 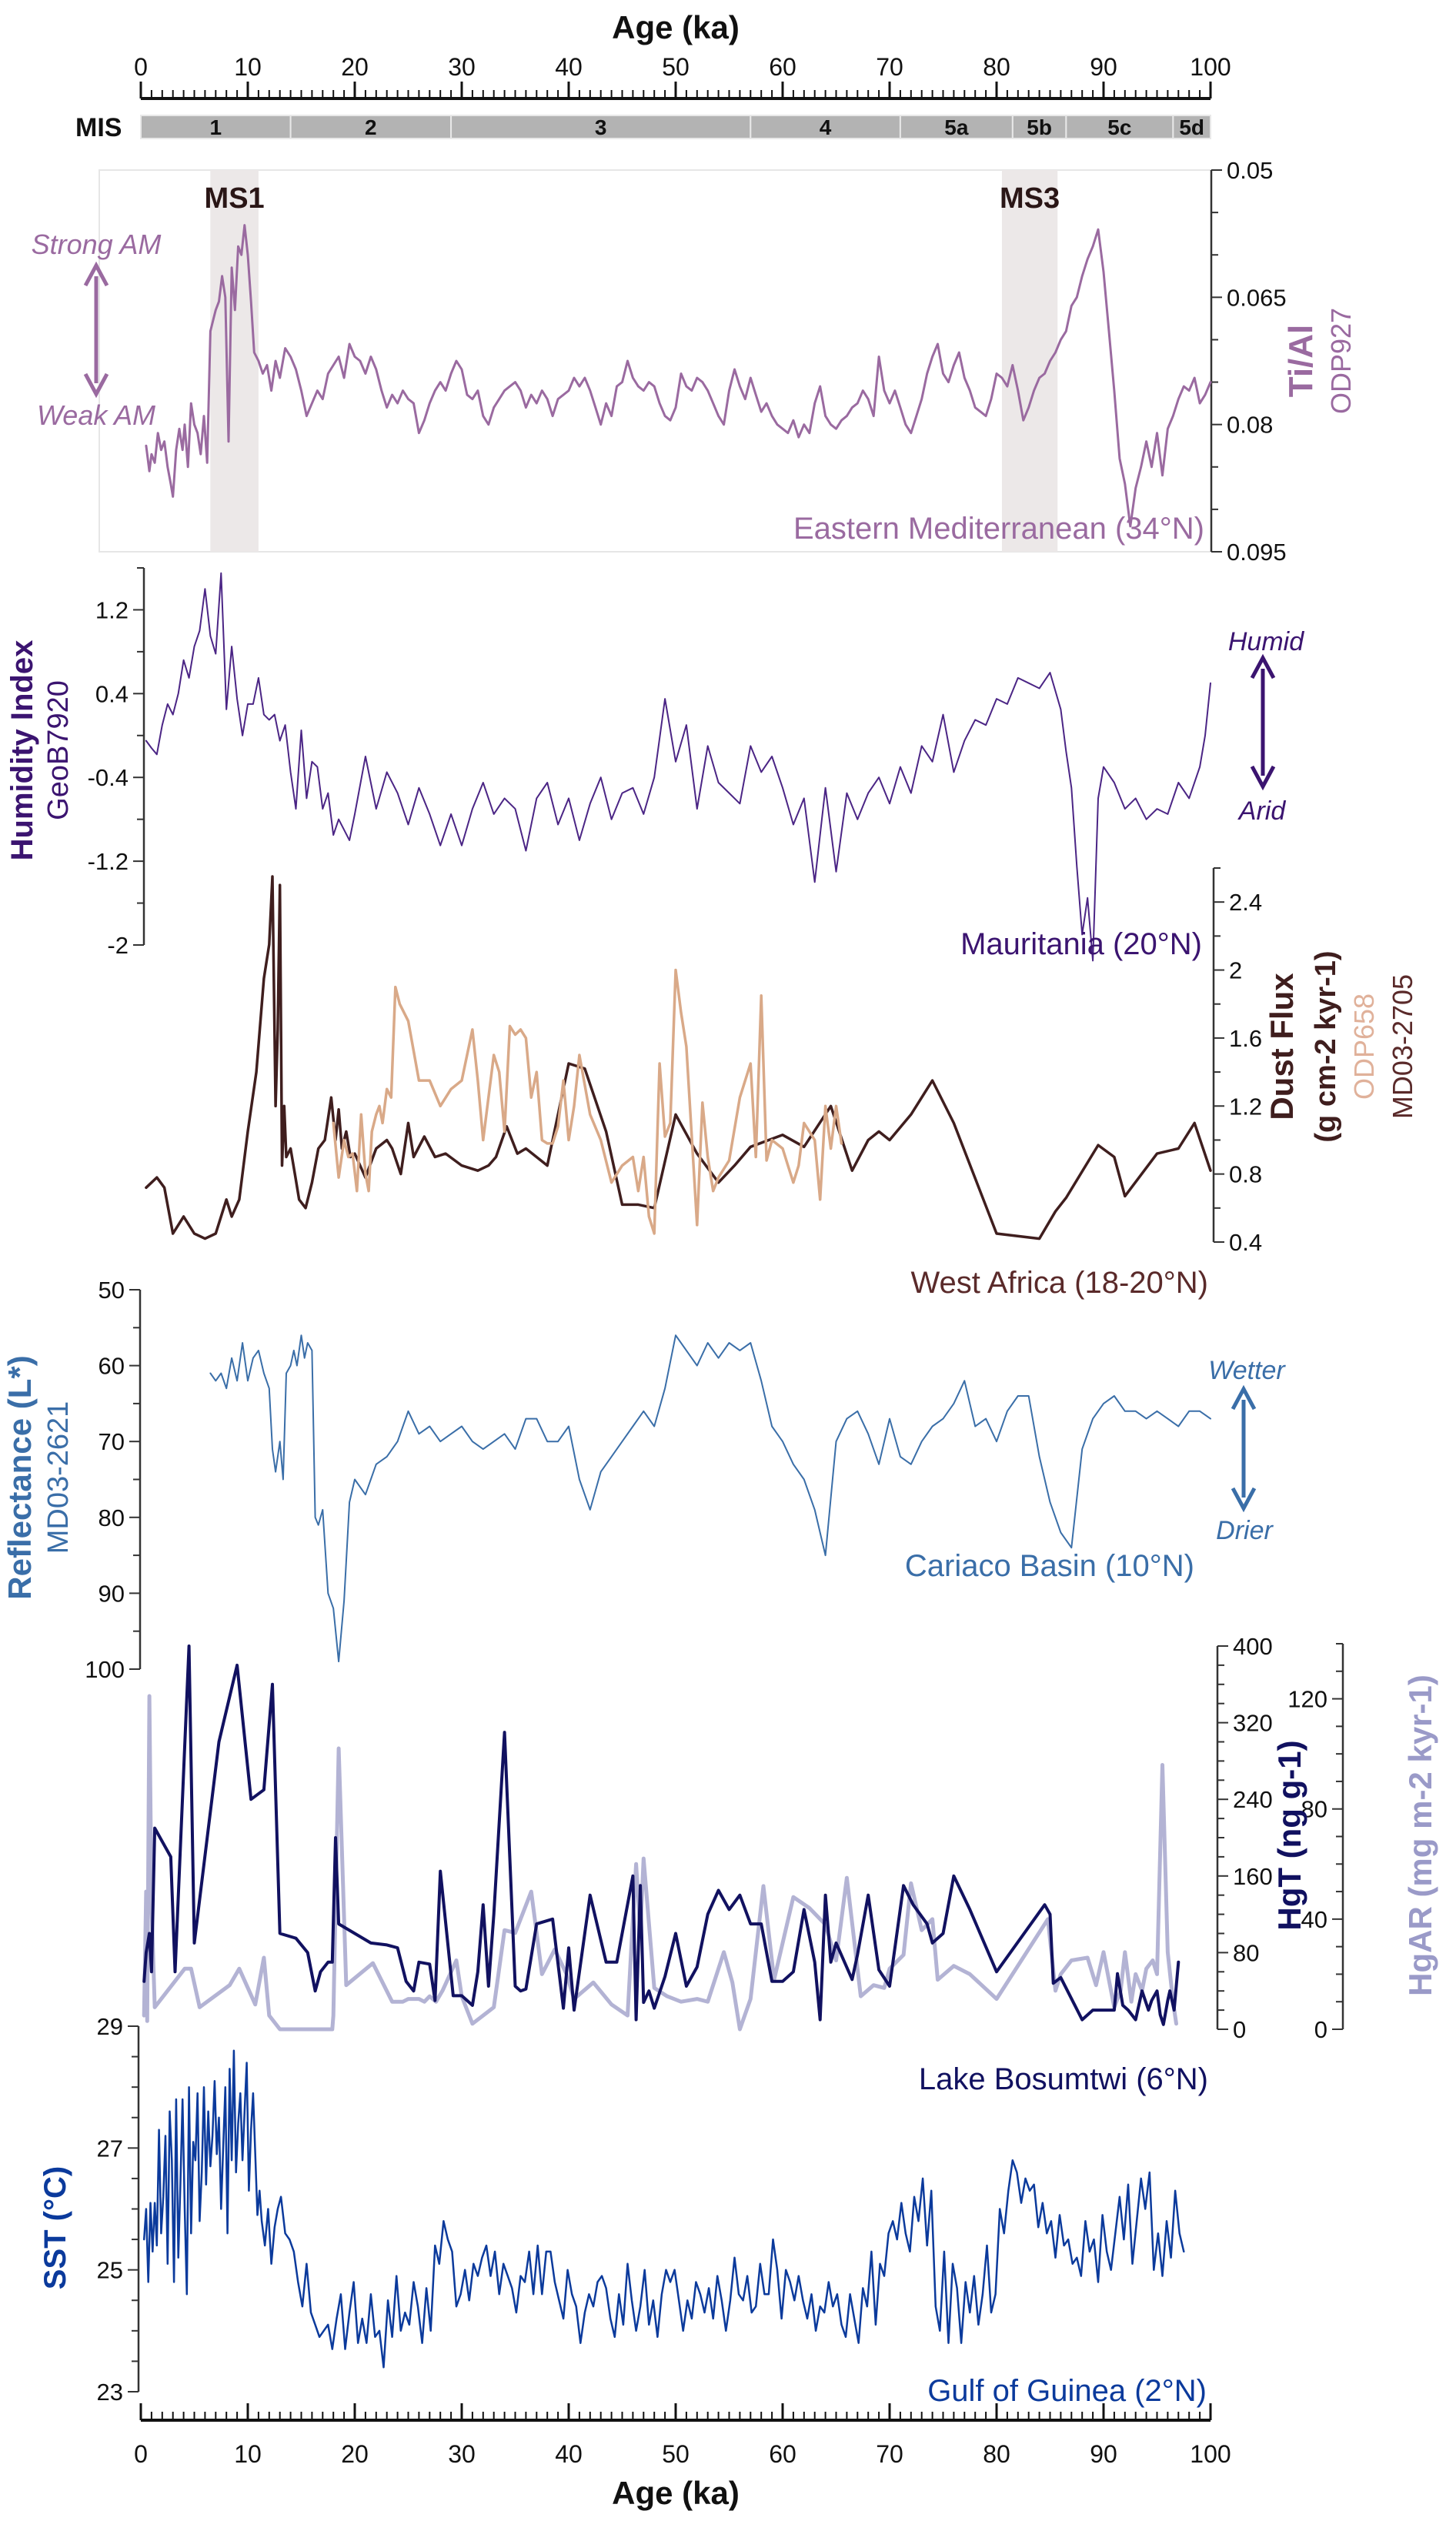 I want to click on mis-bar: 1 2 3 4 5a 5b 5c 5d, so click(x=676, y=127).